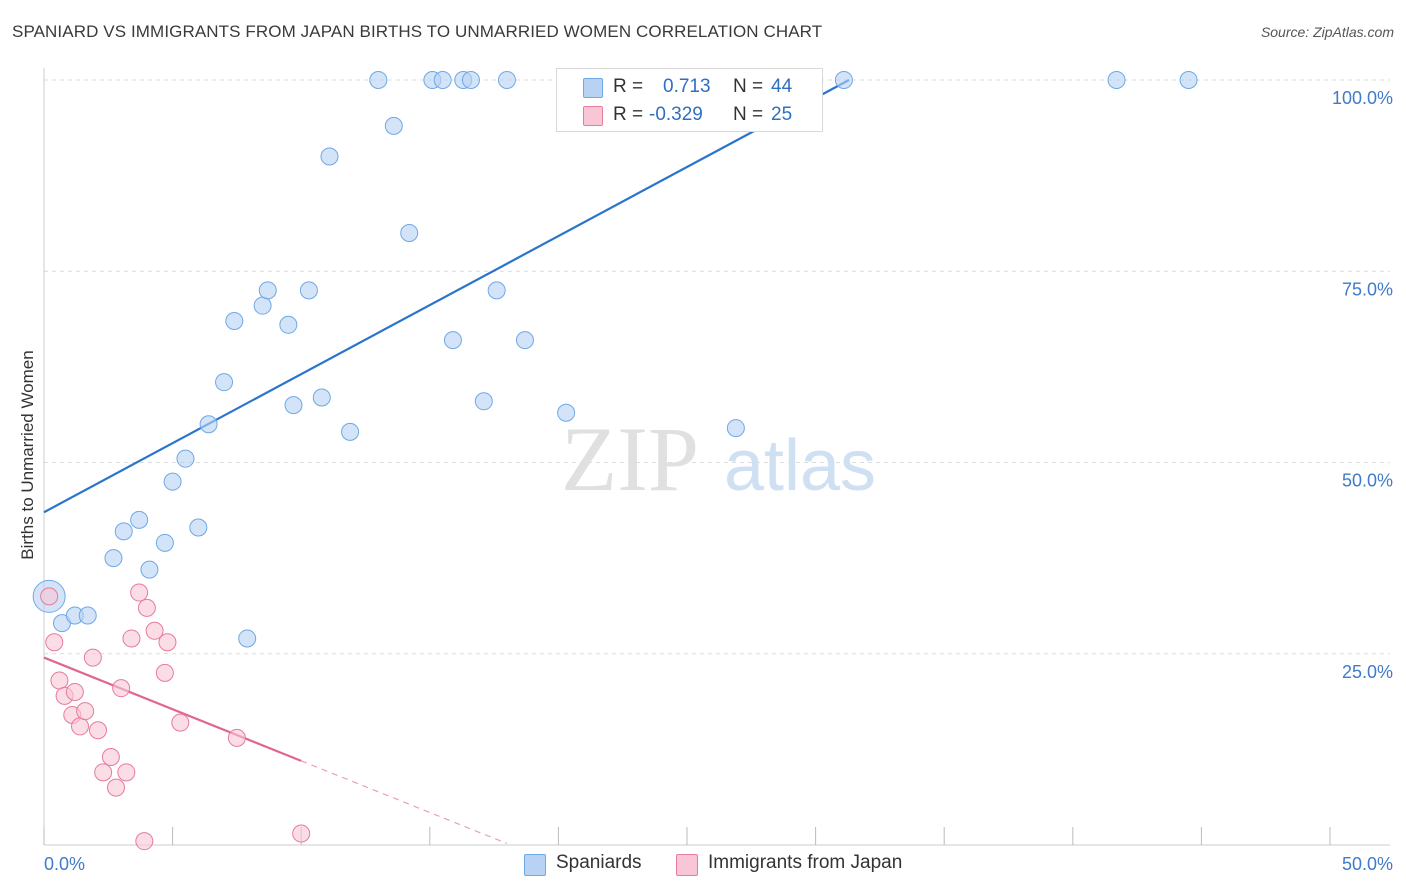  What do you see at coordinates (172, 709) in the screenshot?
I see `japan-trend-line` at bounding box center [172, 709].